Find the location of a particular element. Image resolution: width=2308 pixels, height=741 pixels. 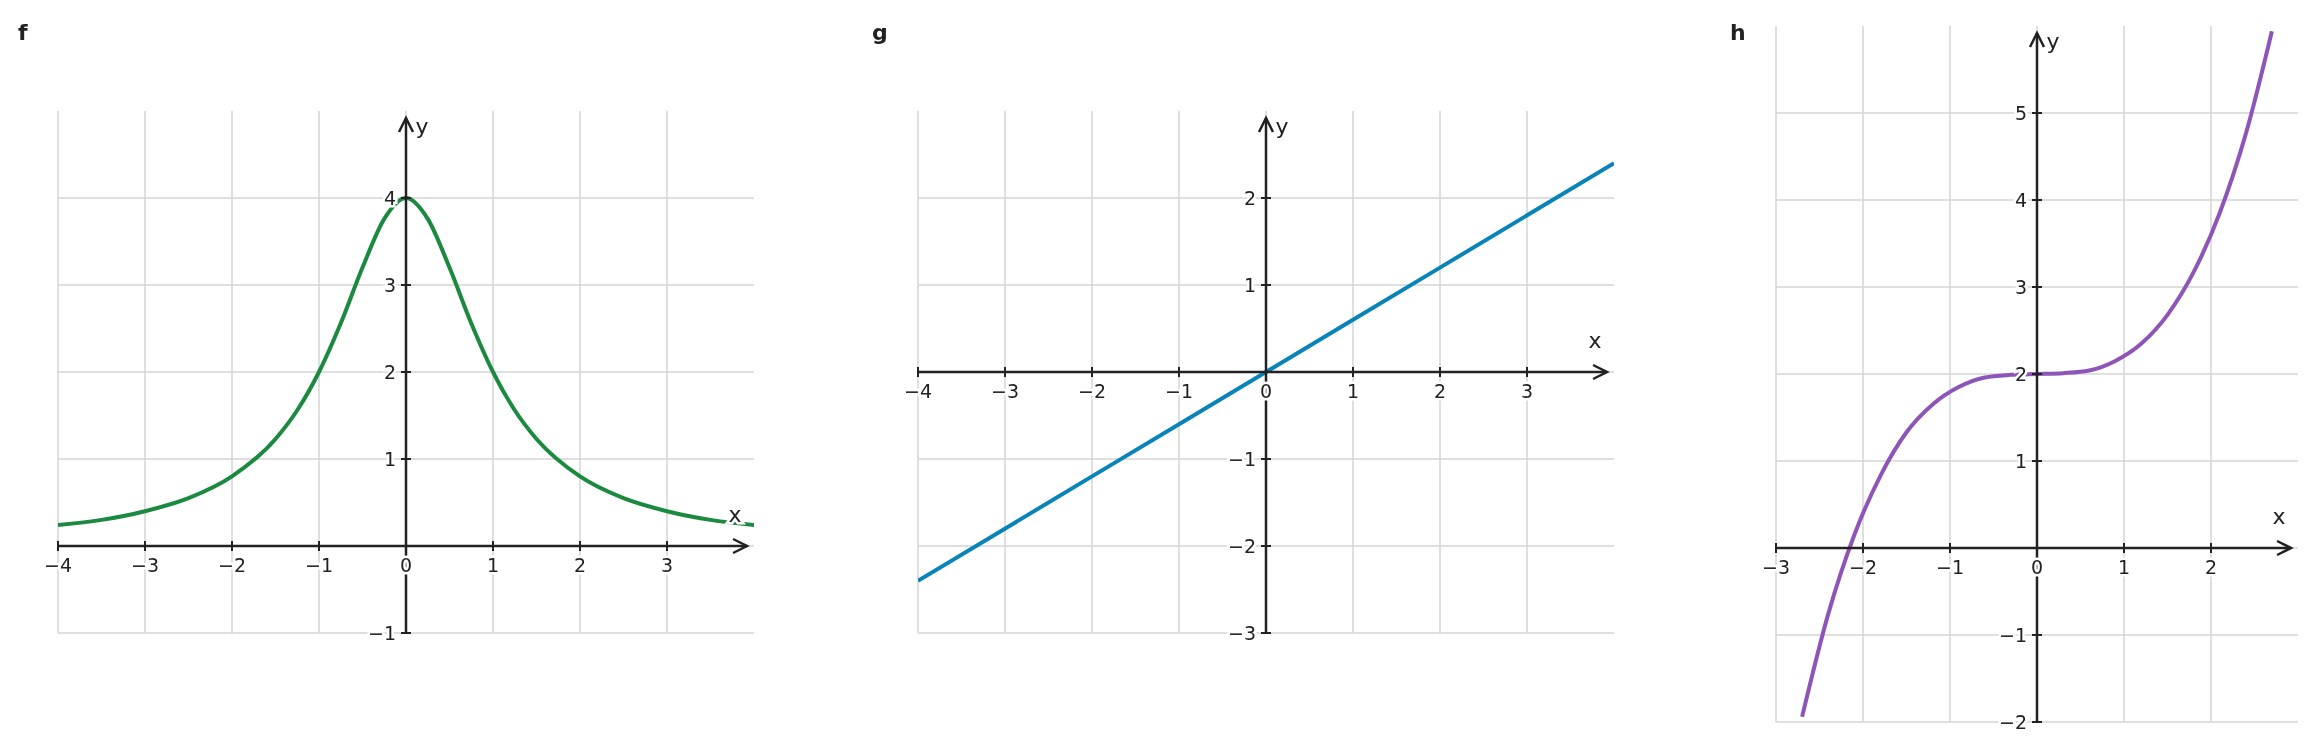

chart-title: h is located at coordinates (1738, 32).